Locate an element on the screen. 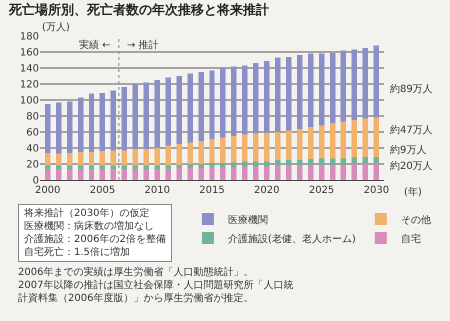  y-tick-label: 160 is located at coordinates (29, 53).